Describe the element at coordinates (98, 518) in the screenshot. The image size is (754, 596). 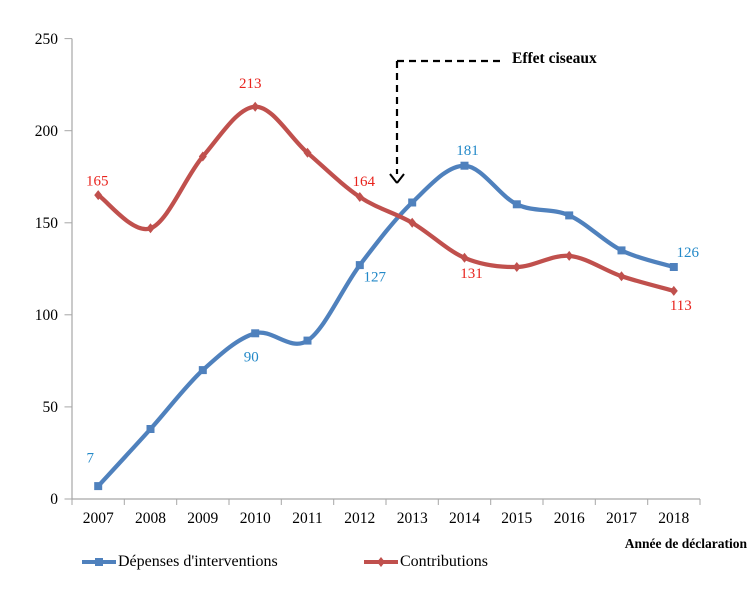
I see `x-tick-label: 2007` at that location.